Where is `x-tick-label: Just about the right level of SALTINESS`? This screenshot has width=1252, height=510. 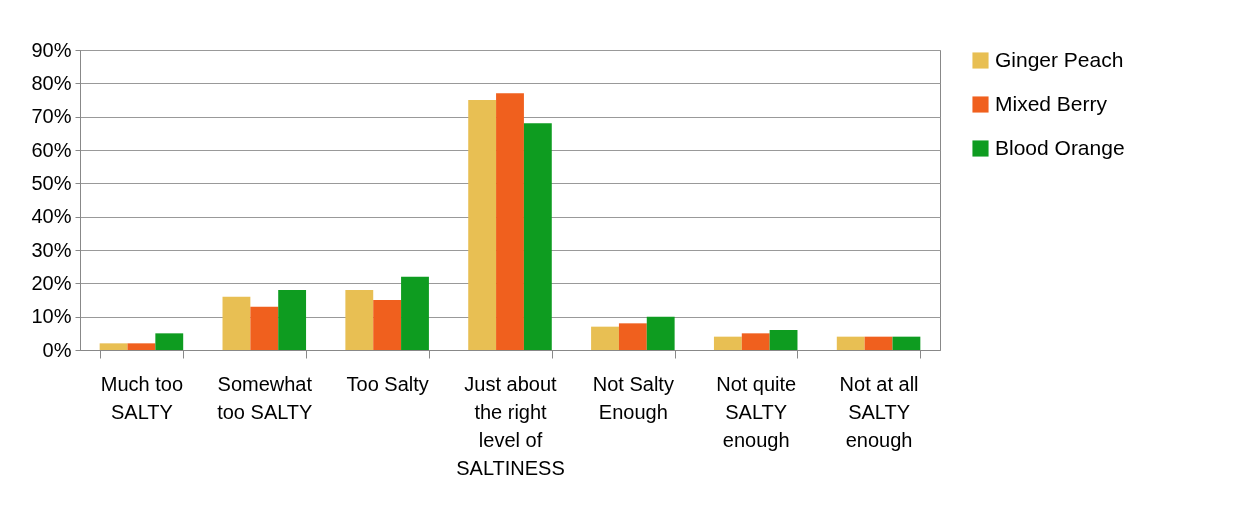 x-tick-label: Just about the right level of SALTINESS is located at coordinates (510, 425).